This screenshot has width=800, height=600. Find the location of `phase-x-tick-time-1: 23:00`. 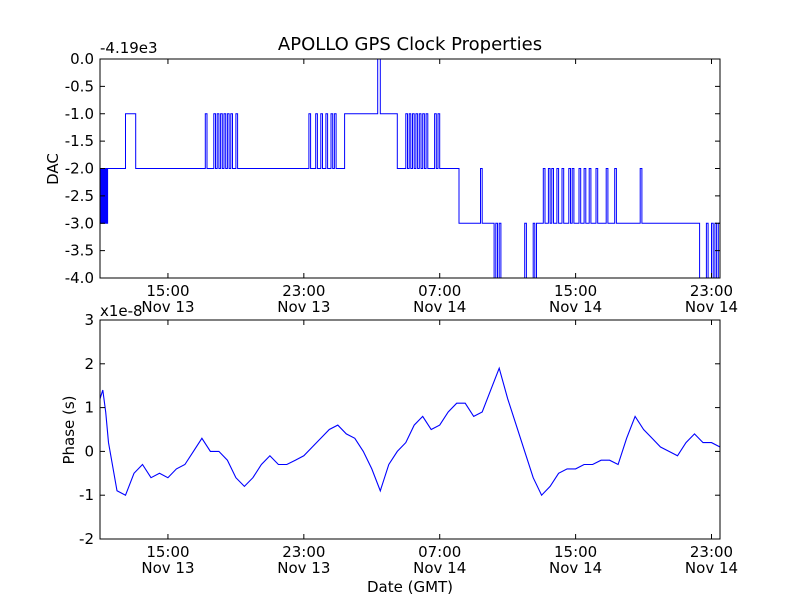

phase-x-tick-time-1: 23:00 is located at coordinates (303, 552).